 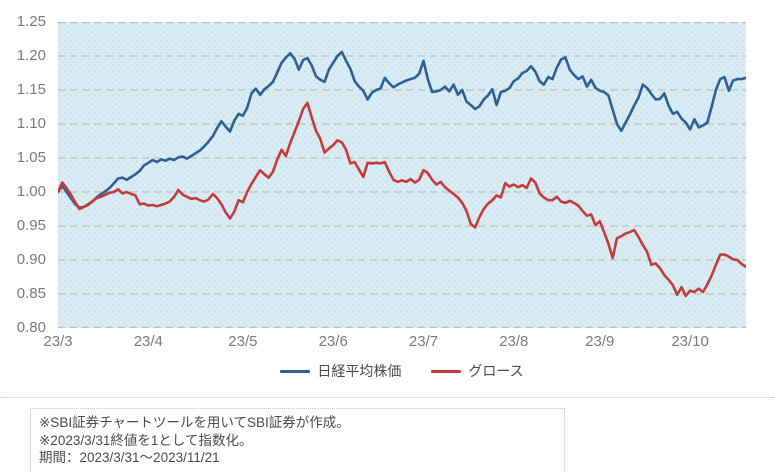 What do you see at coordinates (496, 371) in the screenshot?
I see `legend-label-growth: グロース` at bounding box center [496, 371].